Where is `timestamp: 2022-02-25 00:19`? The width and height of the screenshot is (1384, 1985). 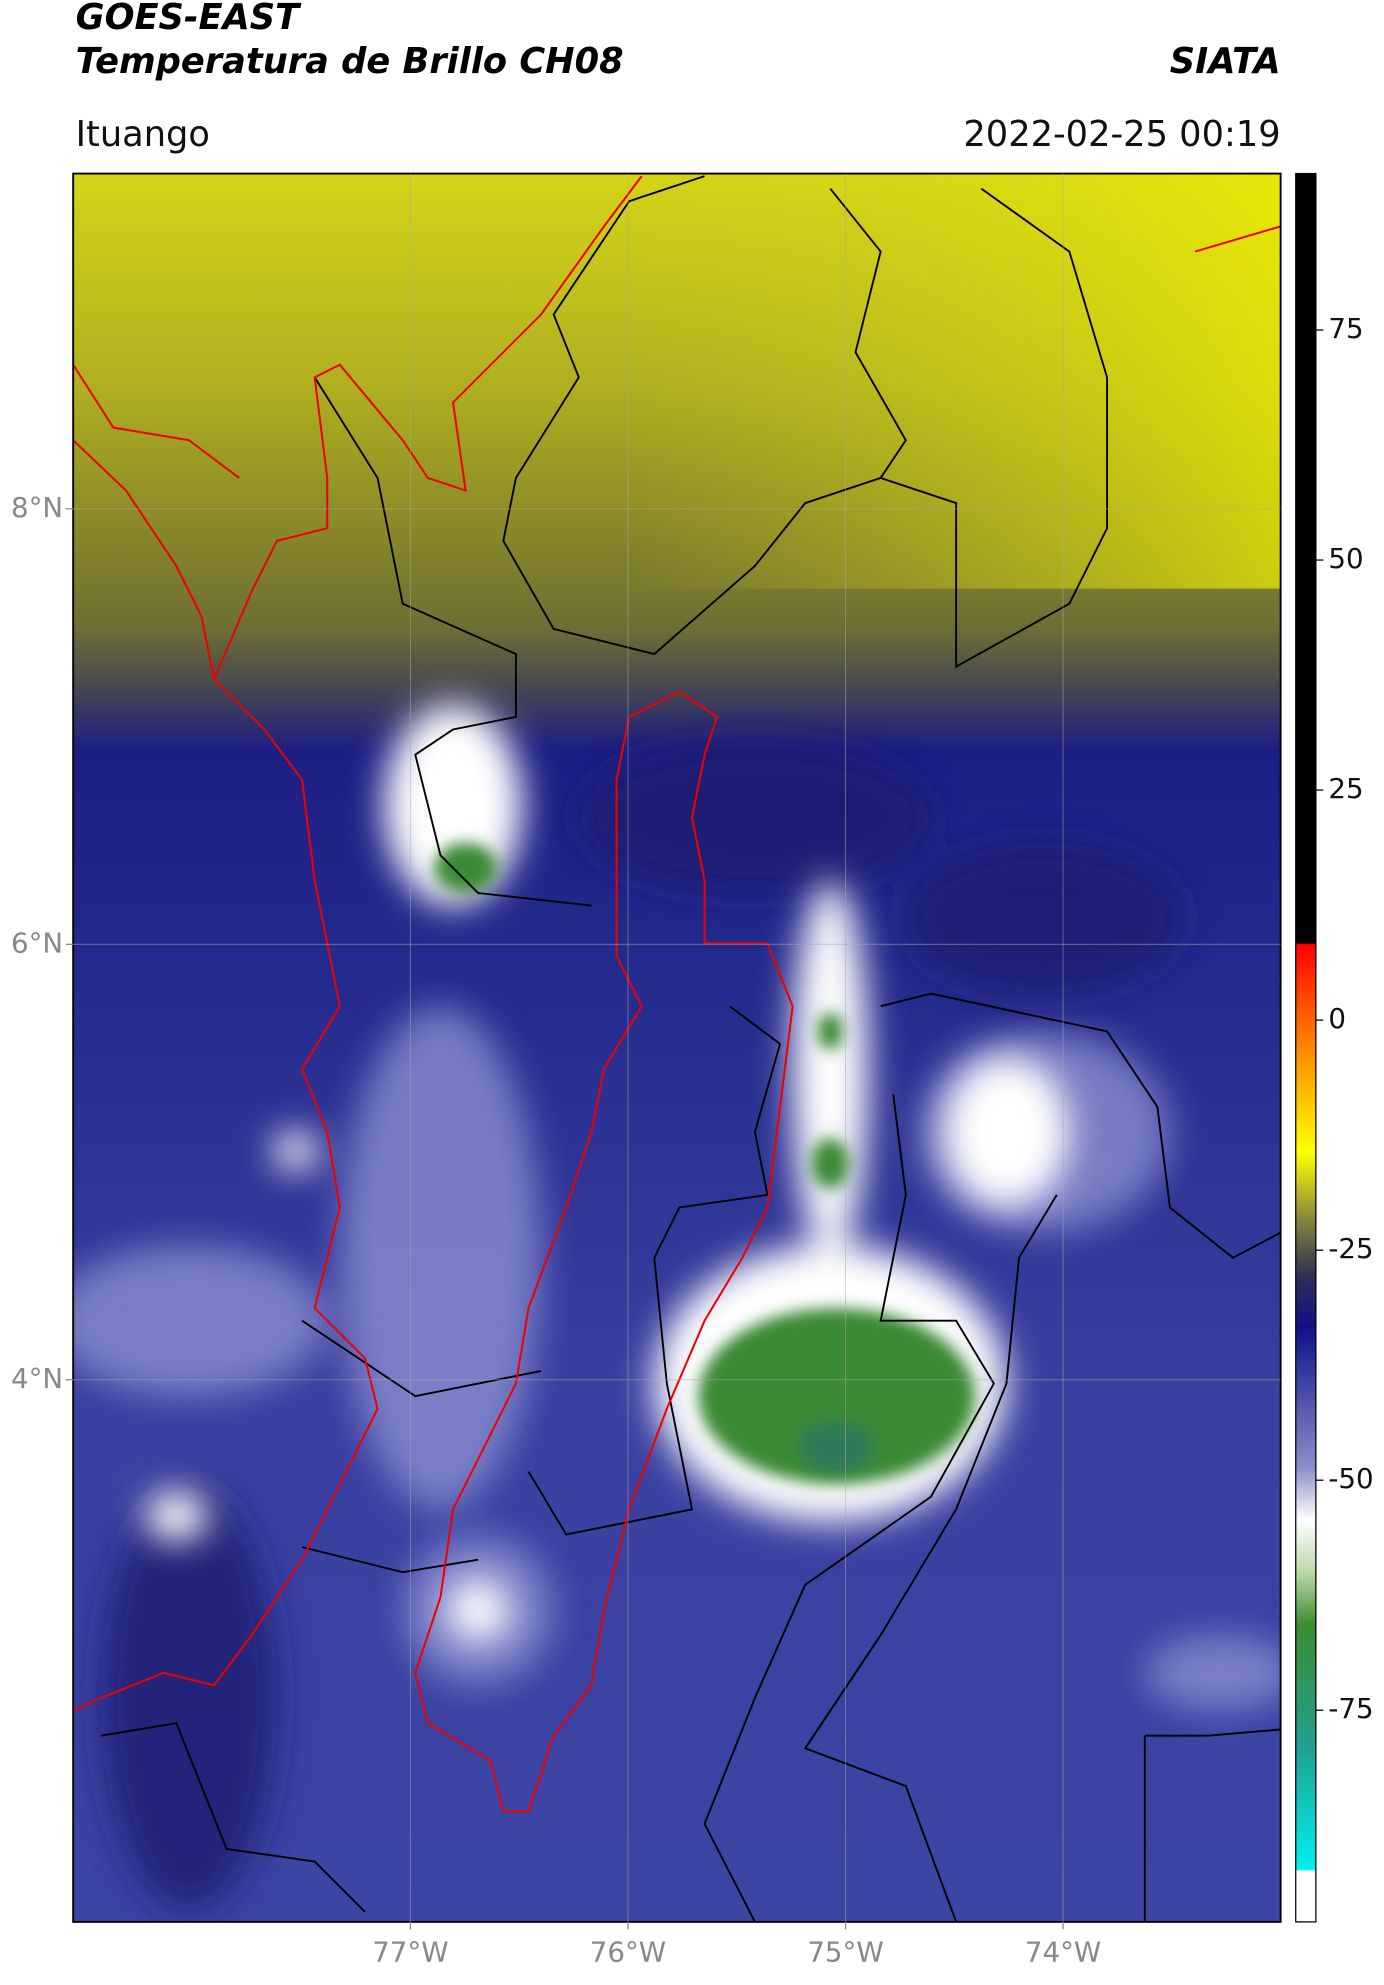
timestamp: 2022-02-25 00:19 is located at coordinates (1121, 134).